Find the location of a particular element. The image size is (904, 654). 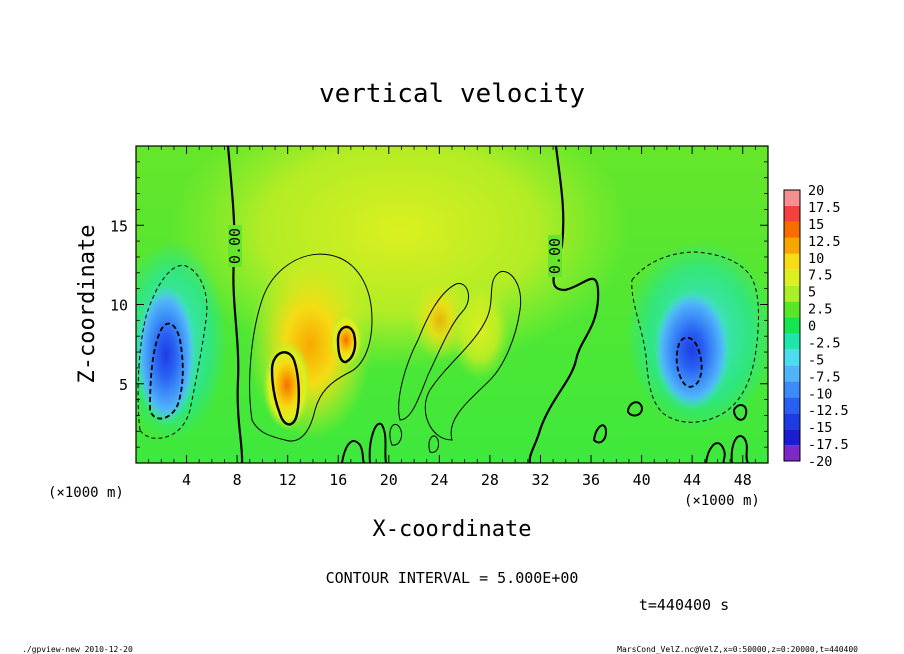

colorbar-label: 10 is located at coordinates (816, 259).